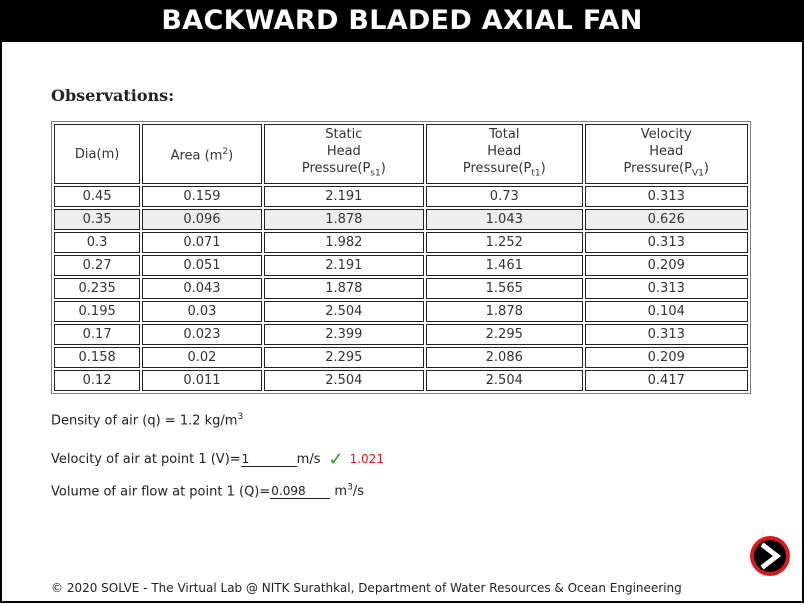  I want to click on table-row: 0.17 0.023 2.399 2.295 0.313, so click(401, 334).